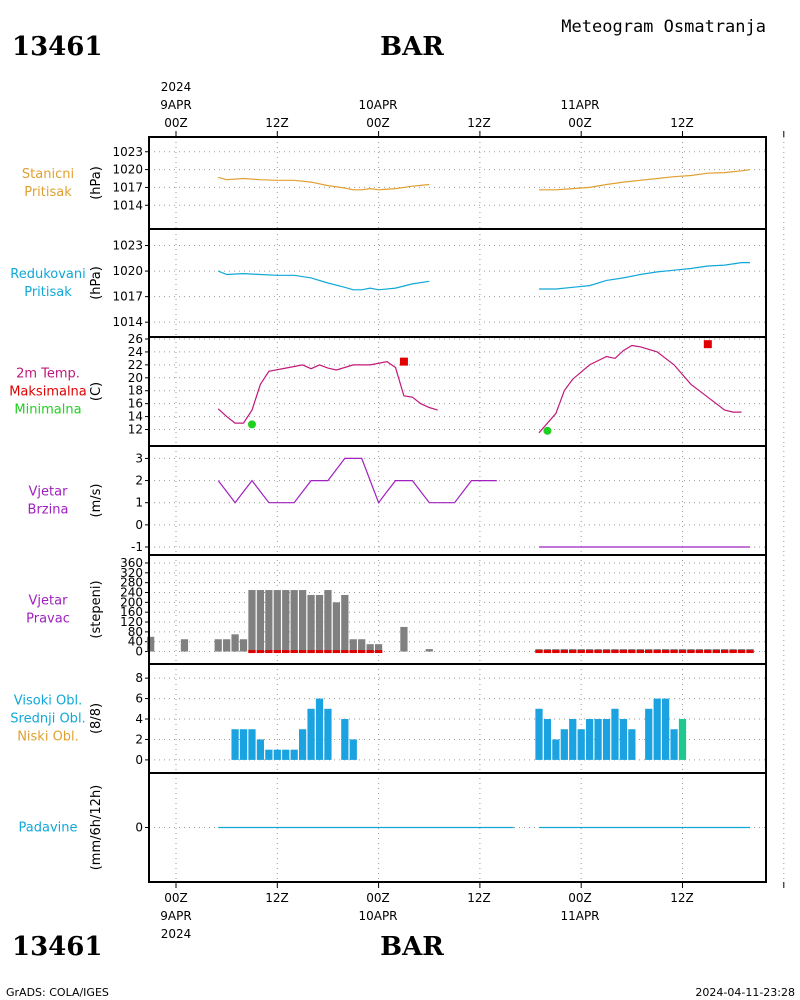 The image size is (800, 1000). I want to click on y-tick-label: 80, so click(135, 632).